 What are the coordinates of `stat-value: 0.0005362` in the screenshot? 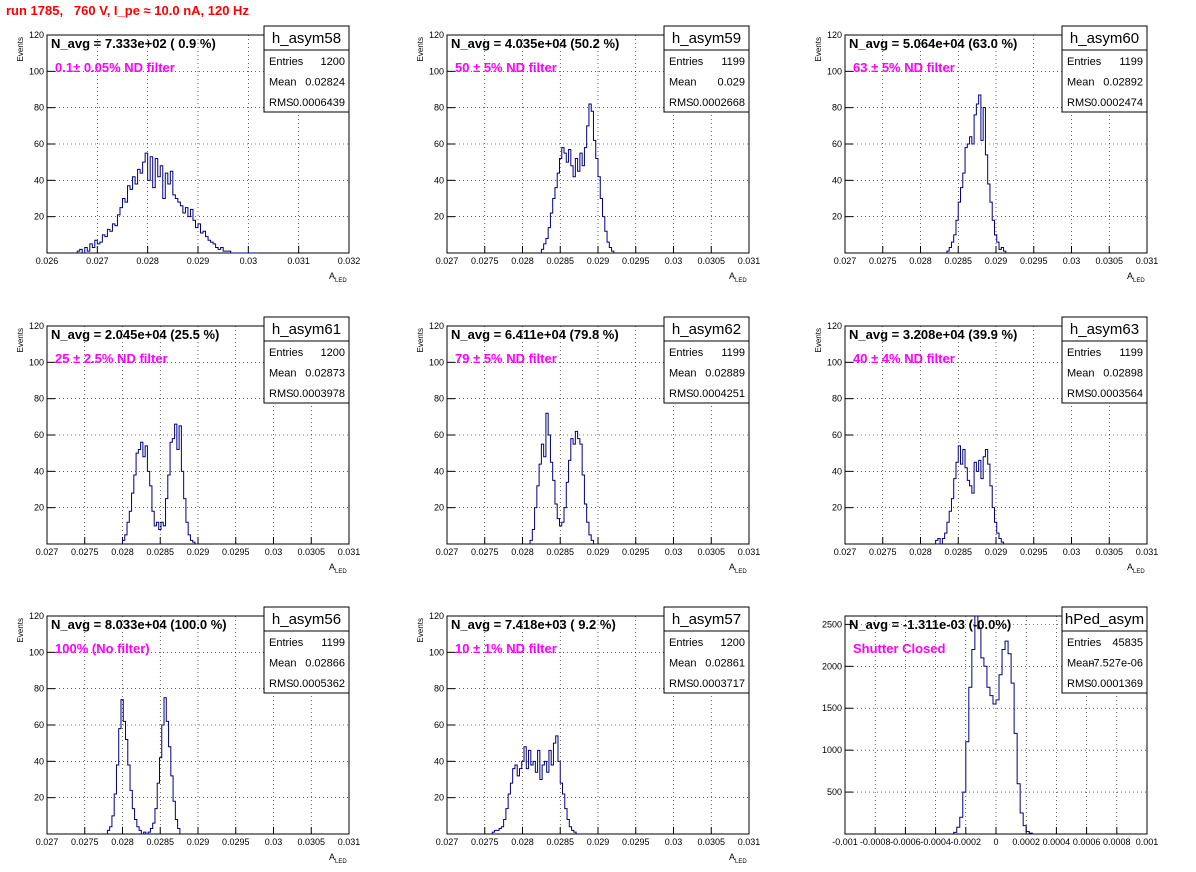 It's located at (319, 684).